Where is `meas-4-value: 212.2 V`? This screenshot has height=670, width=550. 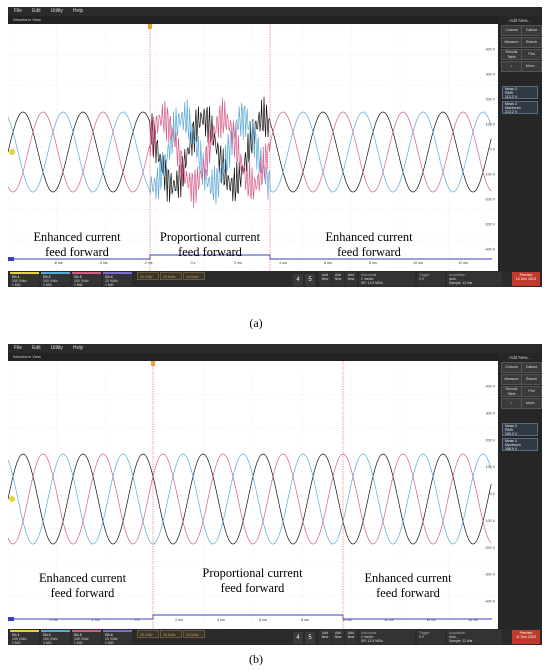
meas-4-value: 212.2 V is located at coordinates (511, 112).